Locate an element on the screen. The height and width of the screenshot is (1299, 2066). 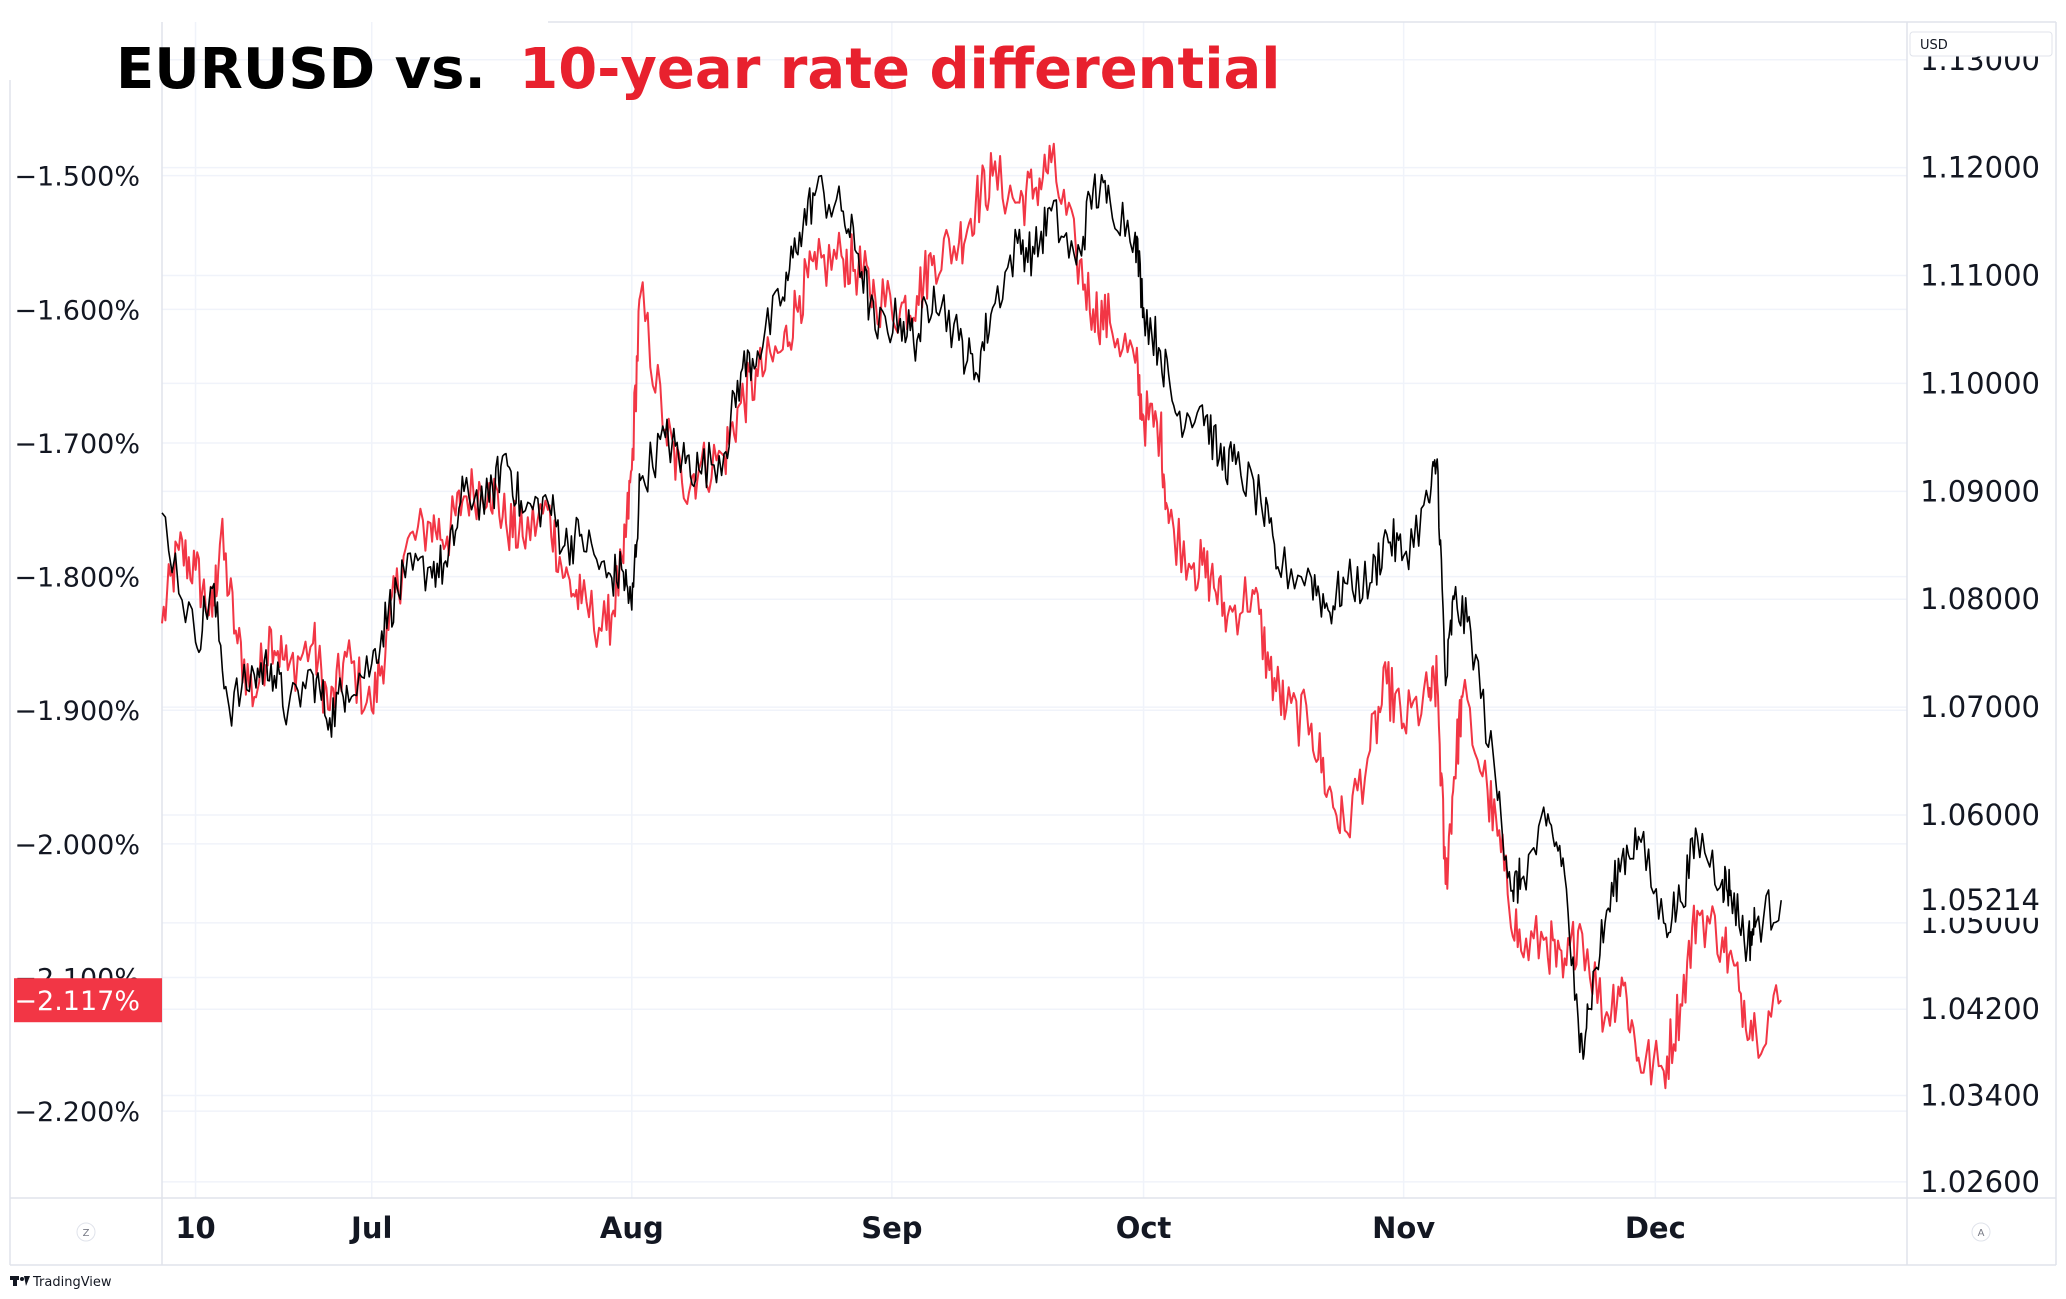
auto-scale-button-label: A is located at coordinates (1981, 1233).